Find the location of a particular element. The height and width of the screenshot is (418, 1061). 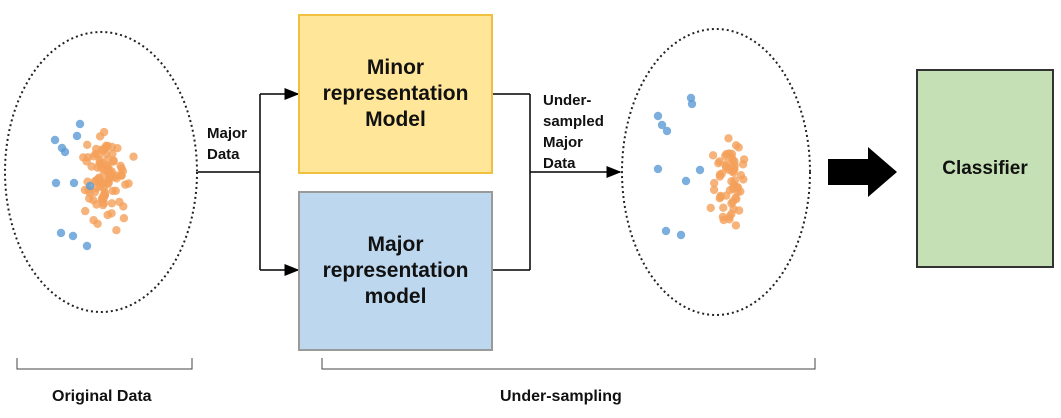

undersampled-data-points is located at coordinates (701, 166).